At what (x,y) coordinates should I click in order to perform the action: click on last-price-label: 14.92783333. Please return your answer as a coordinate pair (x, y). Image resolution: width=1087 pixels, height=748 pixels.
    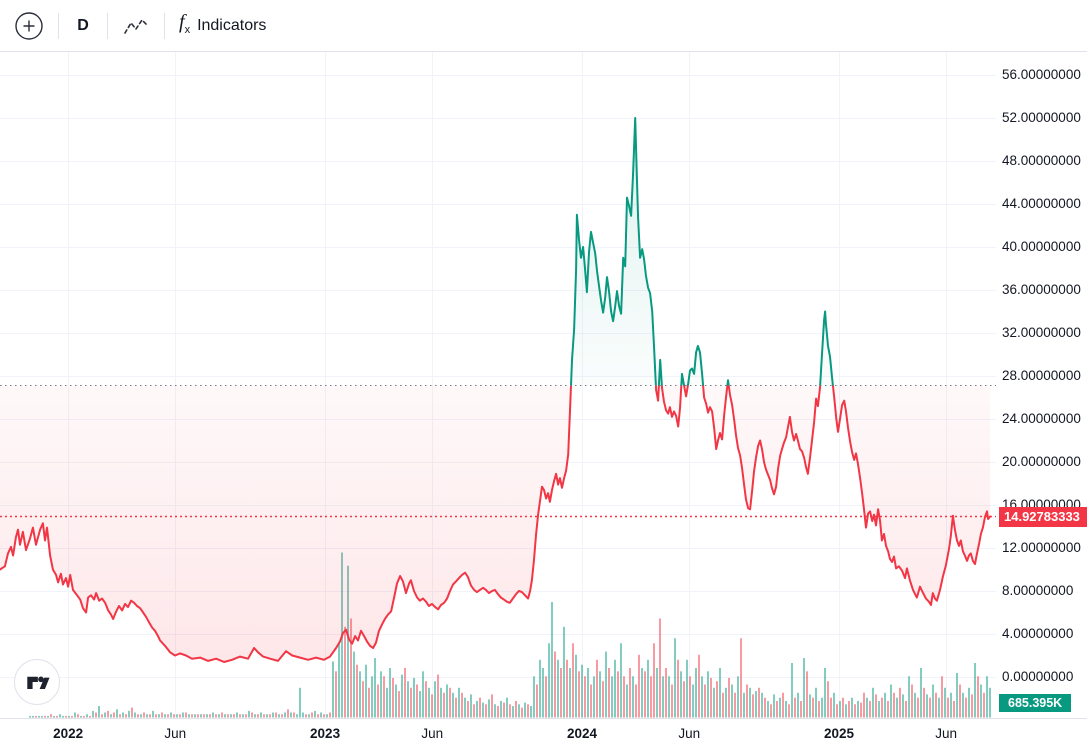
    Looking at the image, I should click on (1043, 516).